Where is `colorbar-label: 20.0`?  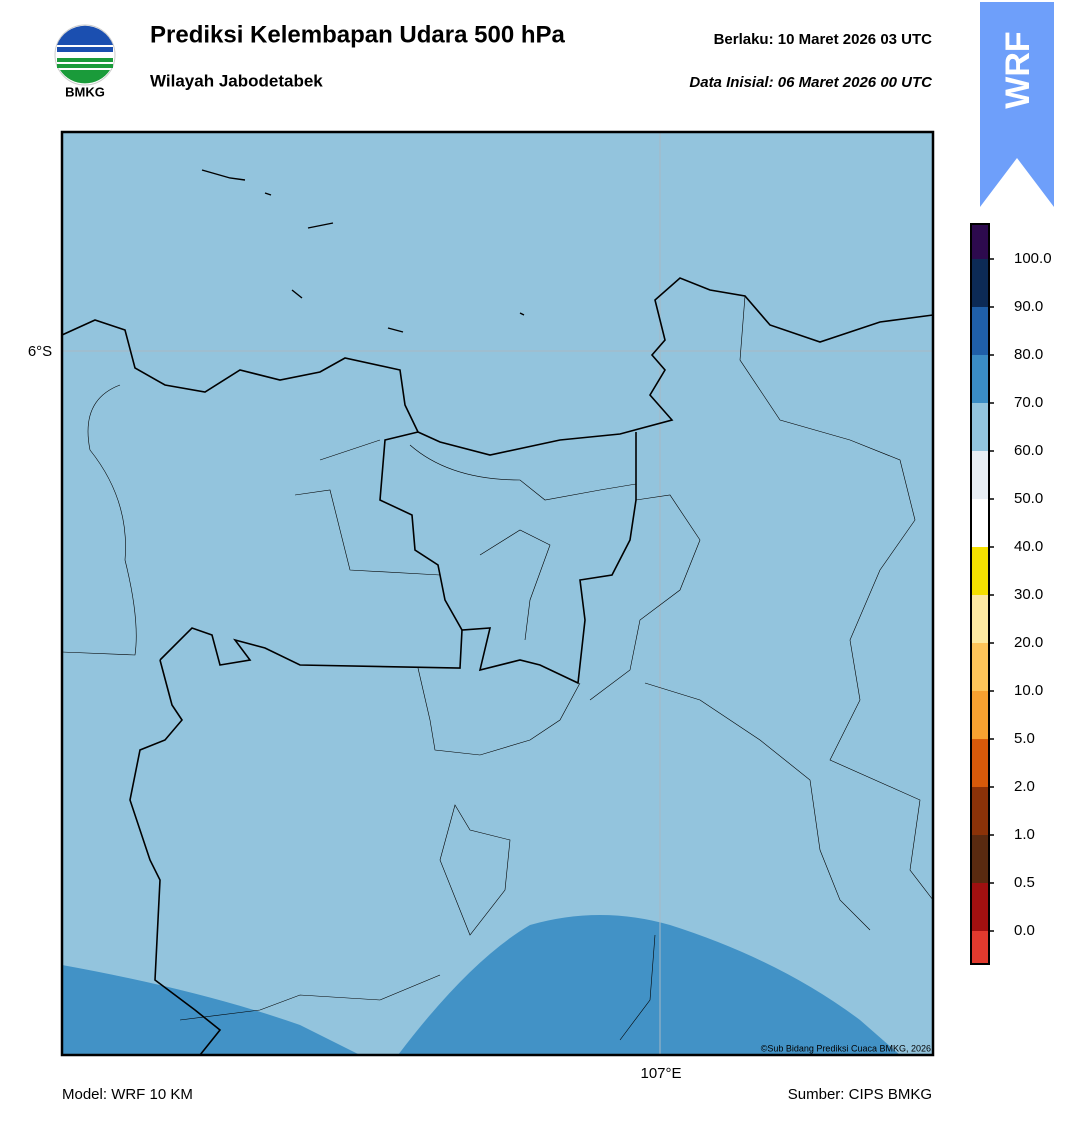
colorbar-label: 20.0 is located at coordinates (1028, 642).